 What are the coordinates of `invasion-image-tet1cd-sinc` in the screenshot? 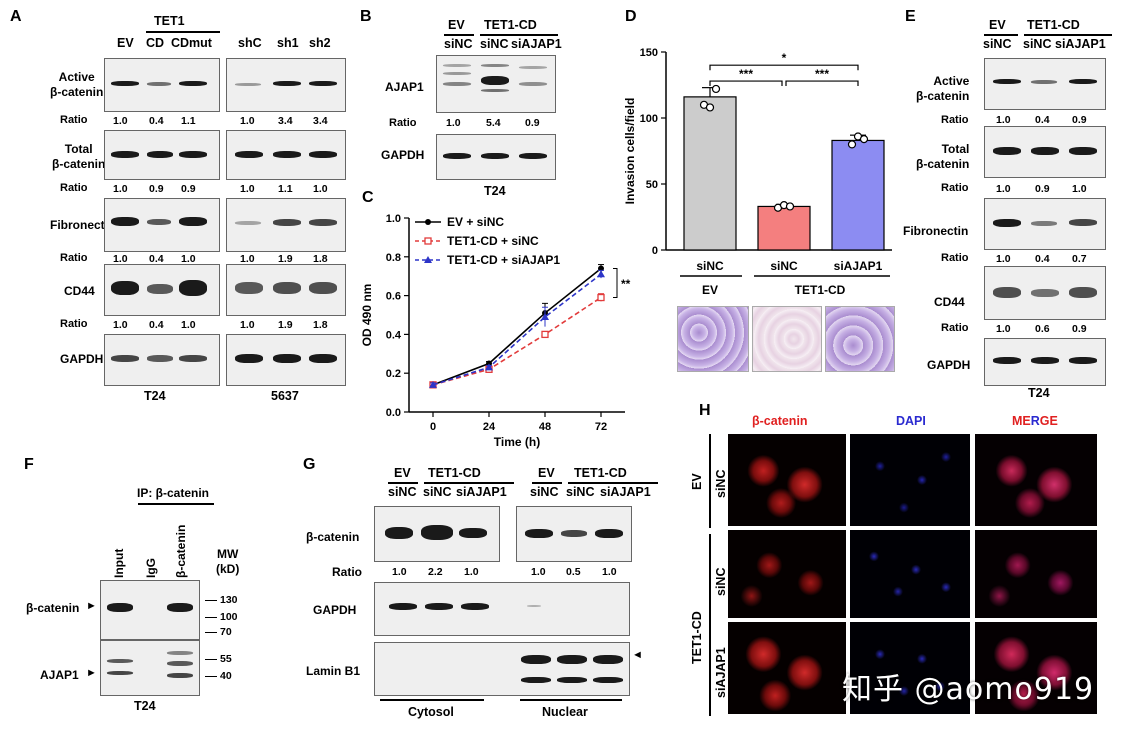 It's located at (787, 339).